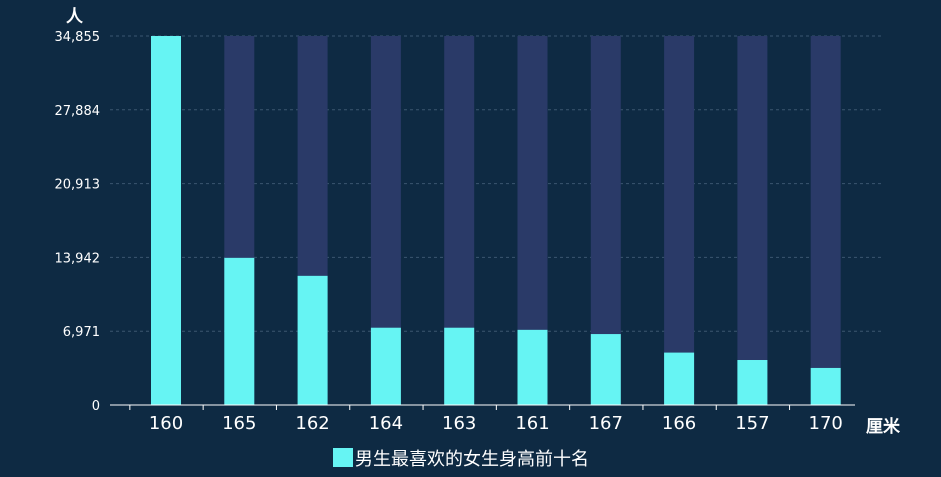 Image resolution: width=941 pixels, height=477 pixels. I want to click on y-tick-label: 20,913, so click(78, 185).